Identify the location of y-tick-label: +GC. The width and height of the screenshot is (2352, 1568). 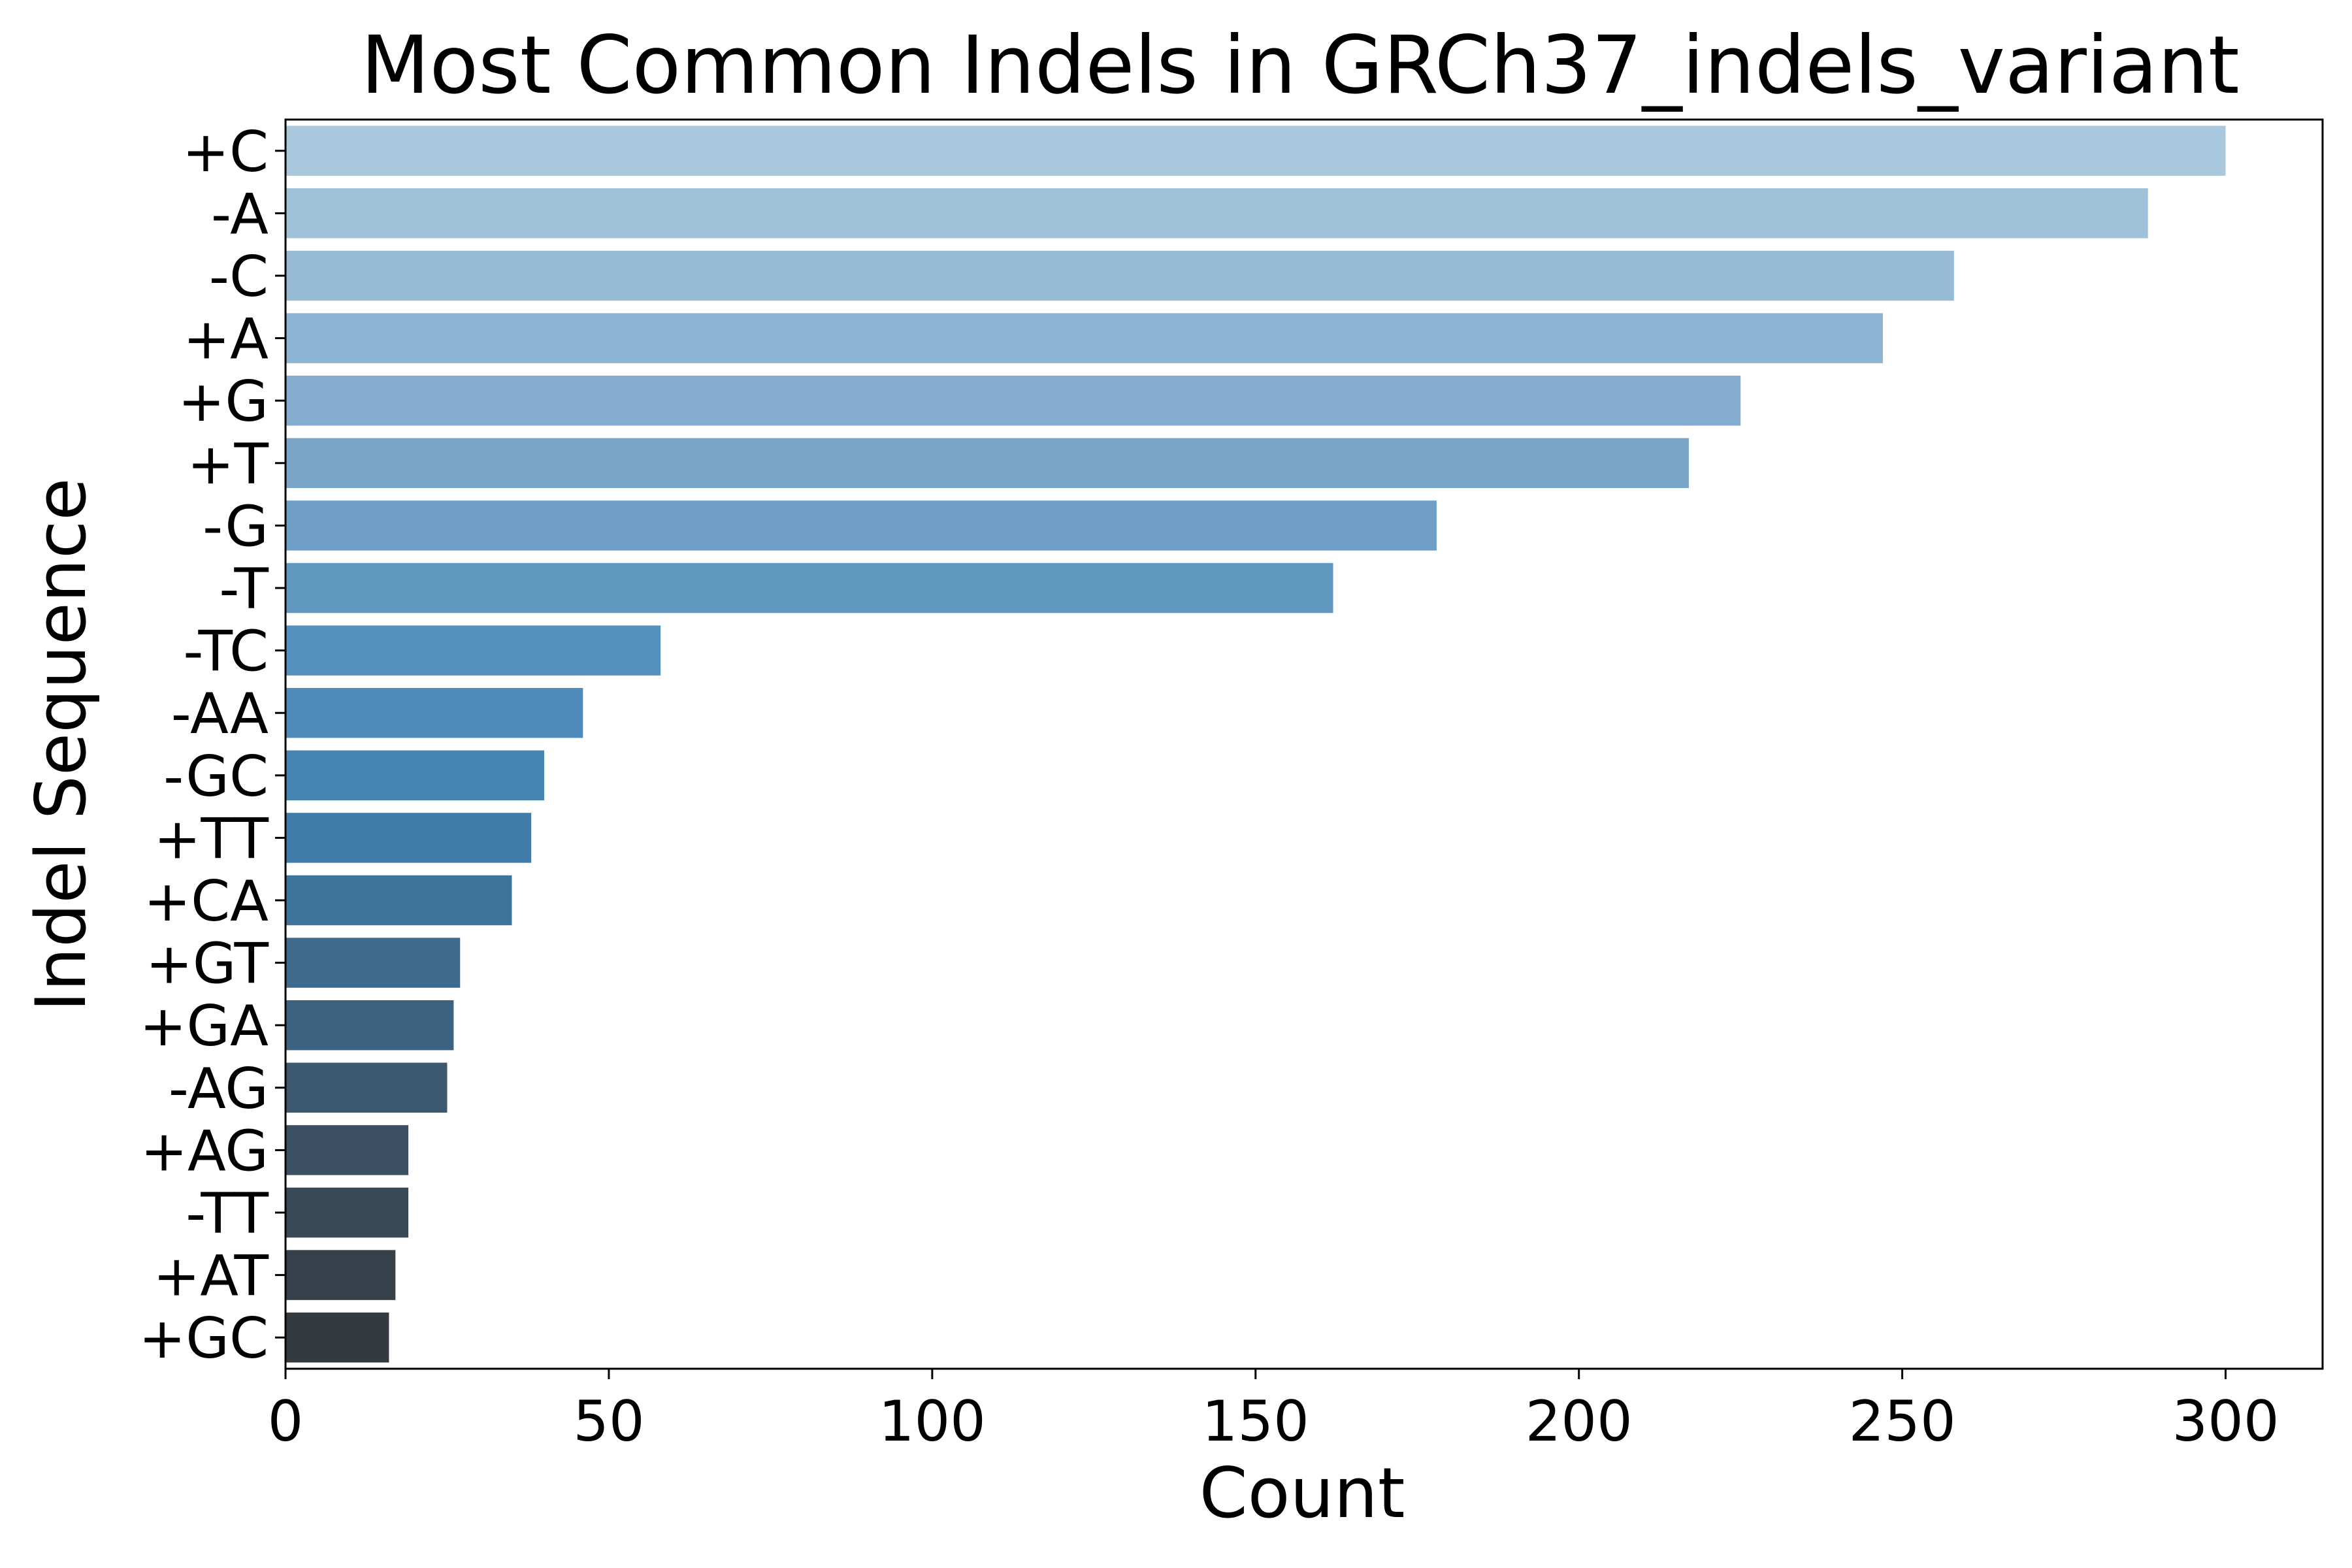
(204, 1338).